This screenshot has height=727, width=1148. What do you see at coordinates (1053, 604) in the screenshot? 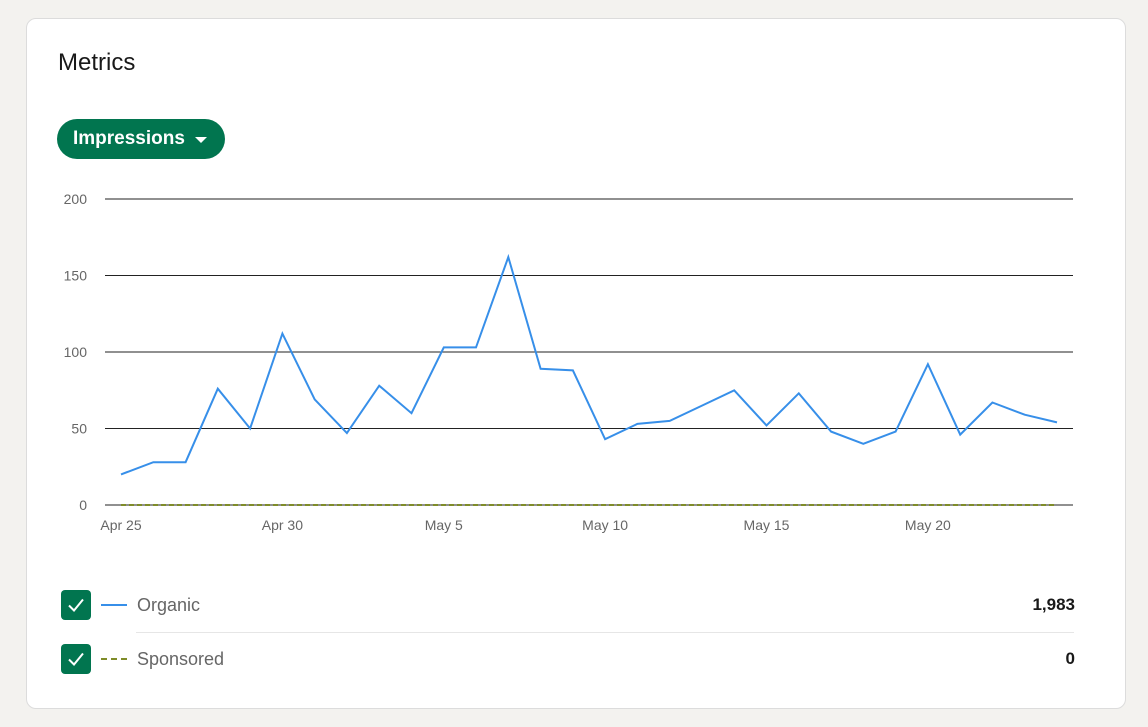
I see `legend-total-organic: 1,983` at bounding box center [1053, 604].